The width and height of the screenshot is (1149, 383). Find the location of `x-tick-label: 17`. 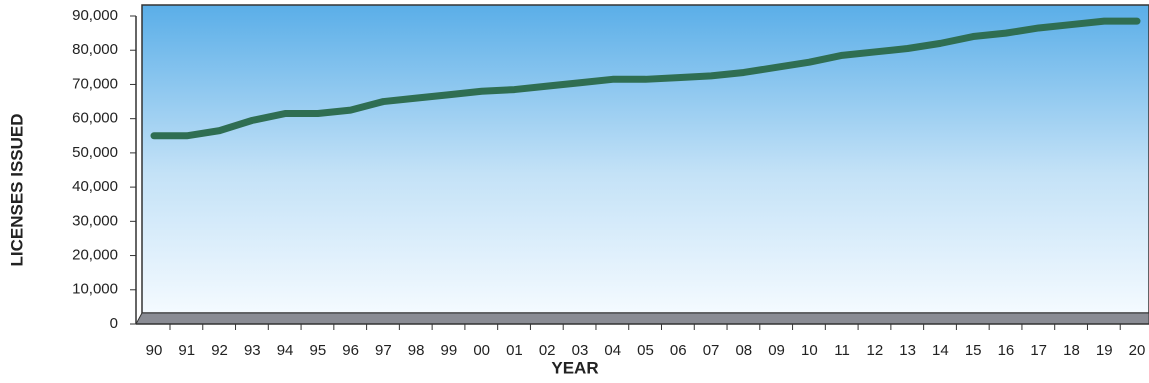

x-tick-label: 17 is located at coordinates (1038, 350).